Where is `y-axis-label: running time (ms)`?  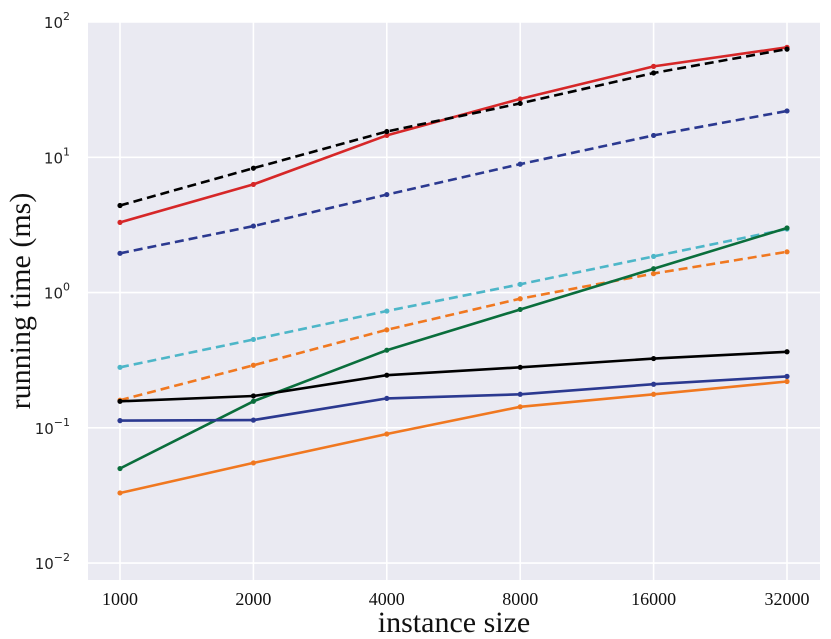 y-axis-label: running time (ms) is located at coordinates (20, 301).